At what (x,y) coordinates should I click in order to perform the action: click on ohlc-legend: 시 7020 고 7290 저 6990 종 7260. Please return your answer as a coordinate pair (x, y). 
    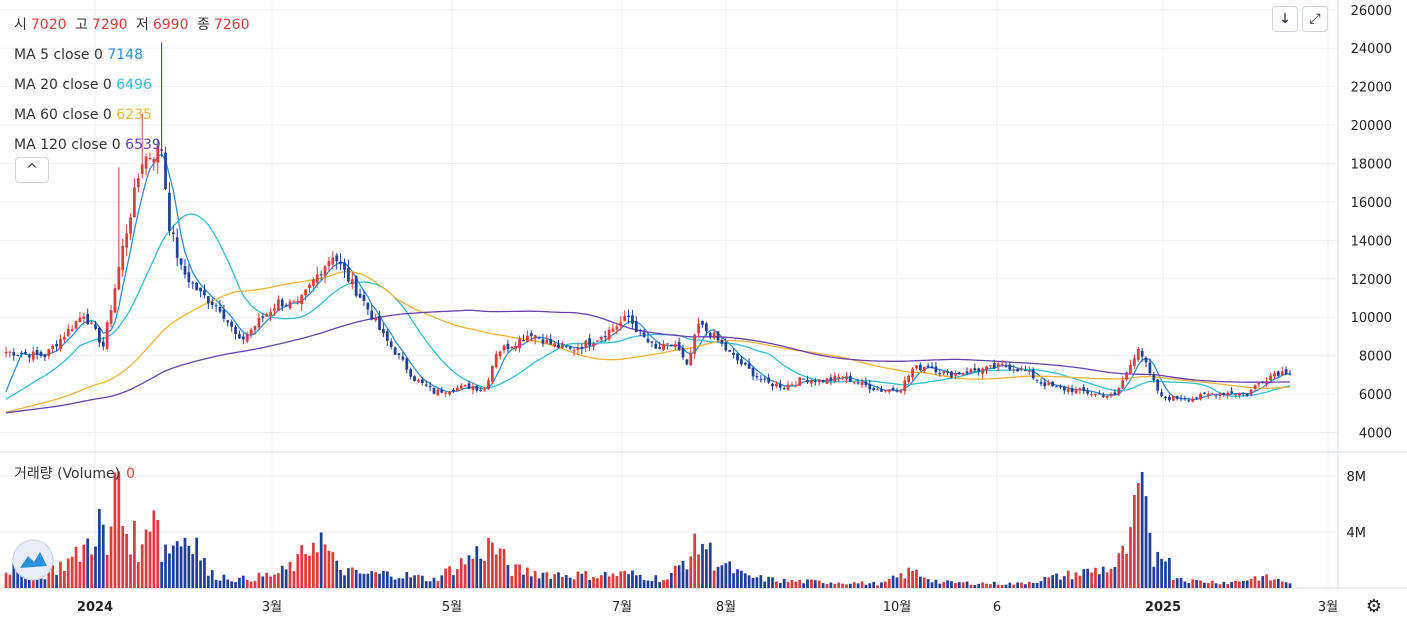
    Looking at the image, I should click on (133, 25).